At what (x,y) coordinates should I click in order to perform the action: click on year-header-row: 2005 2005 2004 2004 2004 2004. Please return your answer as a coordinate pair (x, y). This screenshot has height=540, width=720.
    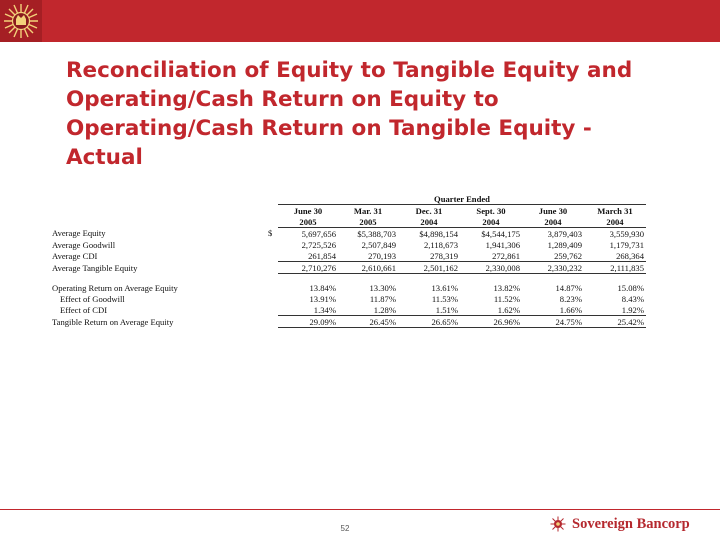
    Looking at the image, I should click on (348, 222).